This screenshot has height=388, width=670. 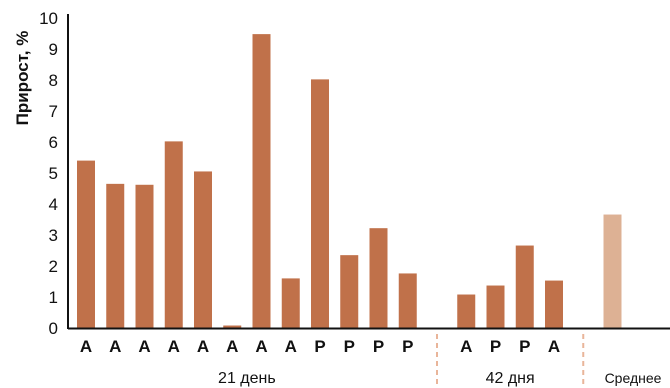 What do you see at coordinates (510, 378) in the screenshot?
I see `group-label: 42 дня` at bounding box center [510, 378].